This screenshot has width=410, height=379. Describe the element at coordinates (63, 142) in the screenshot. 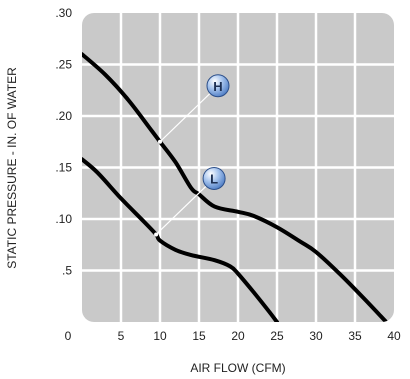

I see `y-tick-labels: .5 .10 .15 .20 .25 .30` at that location.